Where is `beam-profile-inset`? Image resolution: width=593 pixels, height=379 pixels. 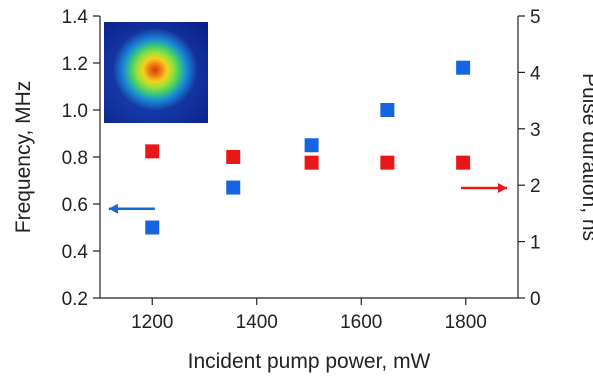
beam-profile-inset is located at coordinates (156, 72).